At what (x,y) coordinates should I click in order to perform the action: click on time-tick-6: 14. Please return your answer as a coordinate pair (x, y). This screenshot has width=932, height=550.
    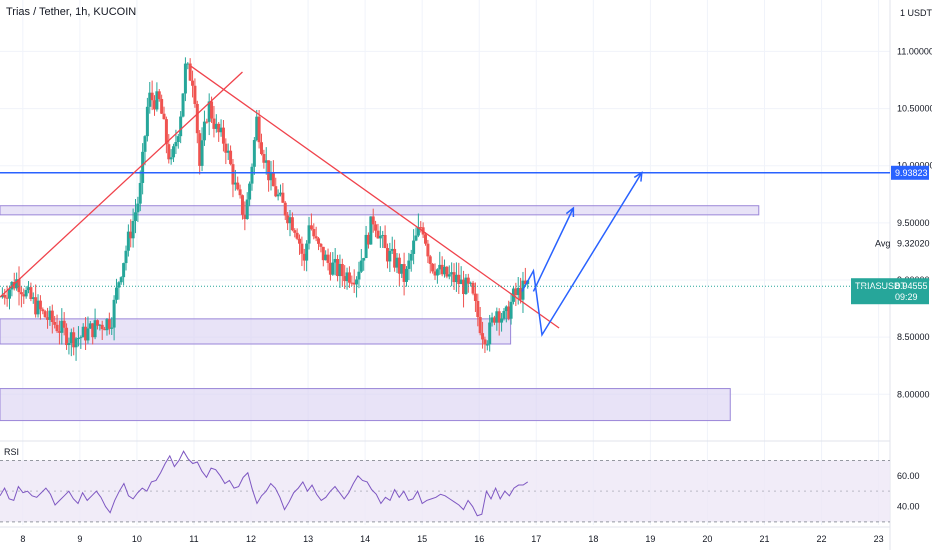
    Looking at the image, I should click on (365, 539).